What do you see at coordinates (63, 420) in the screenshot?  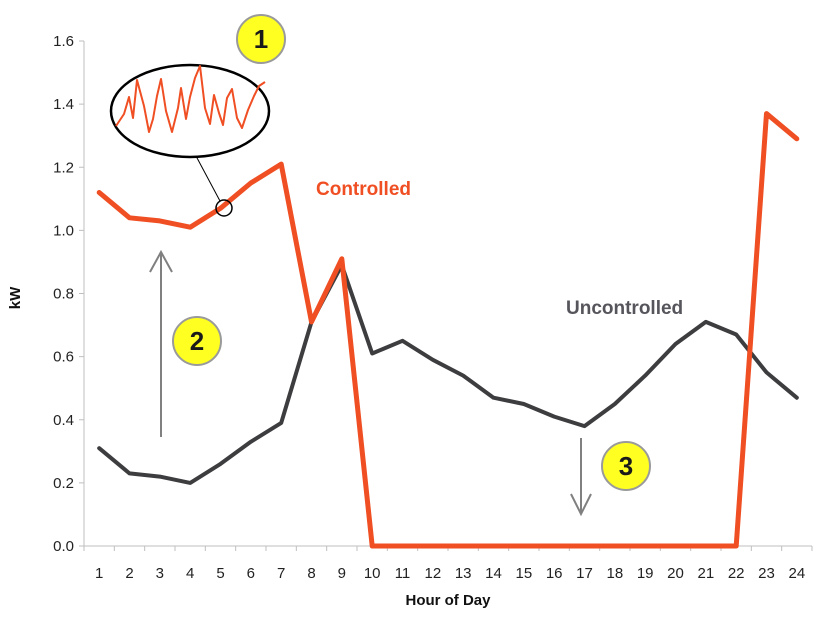 I see `y-tick-label: 0.4` at bounding box center [63, 420].